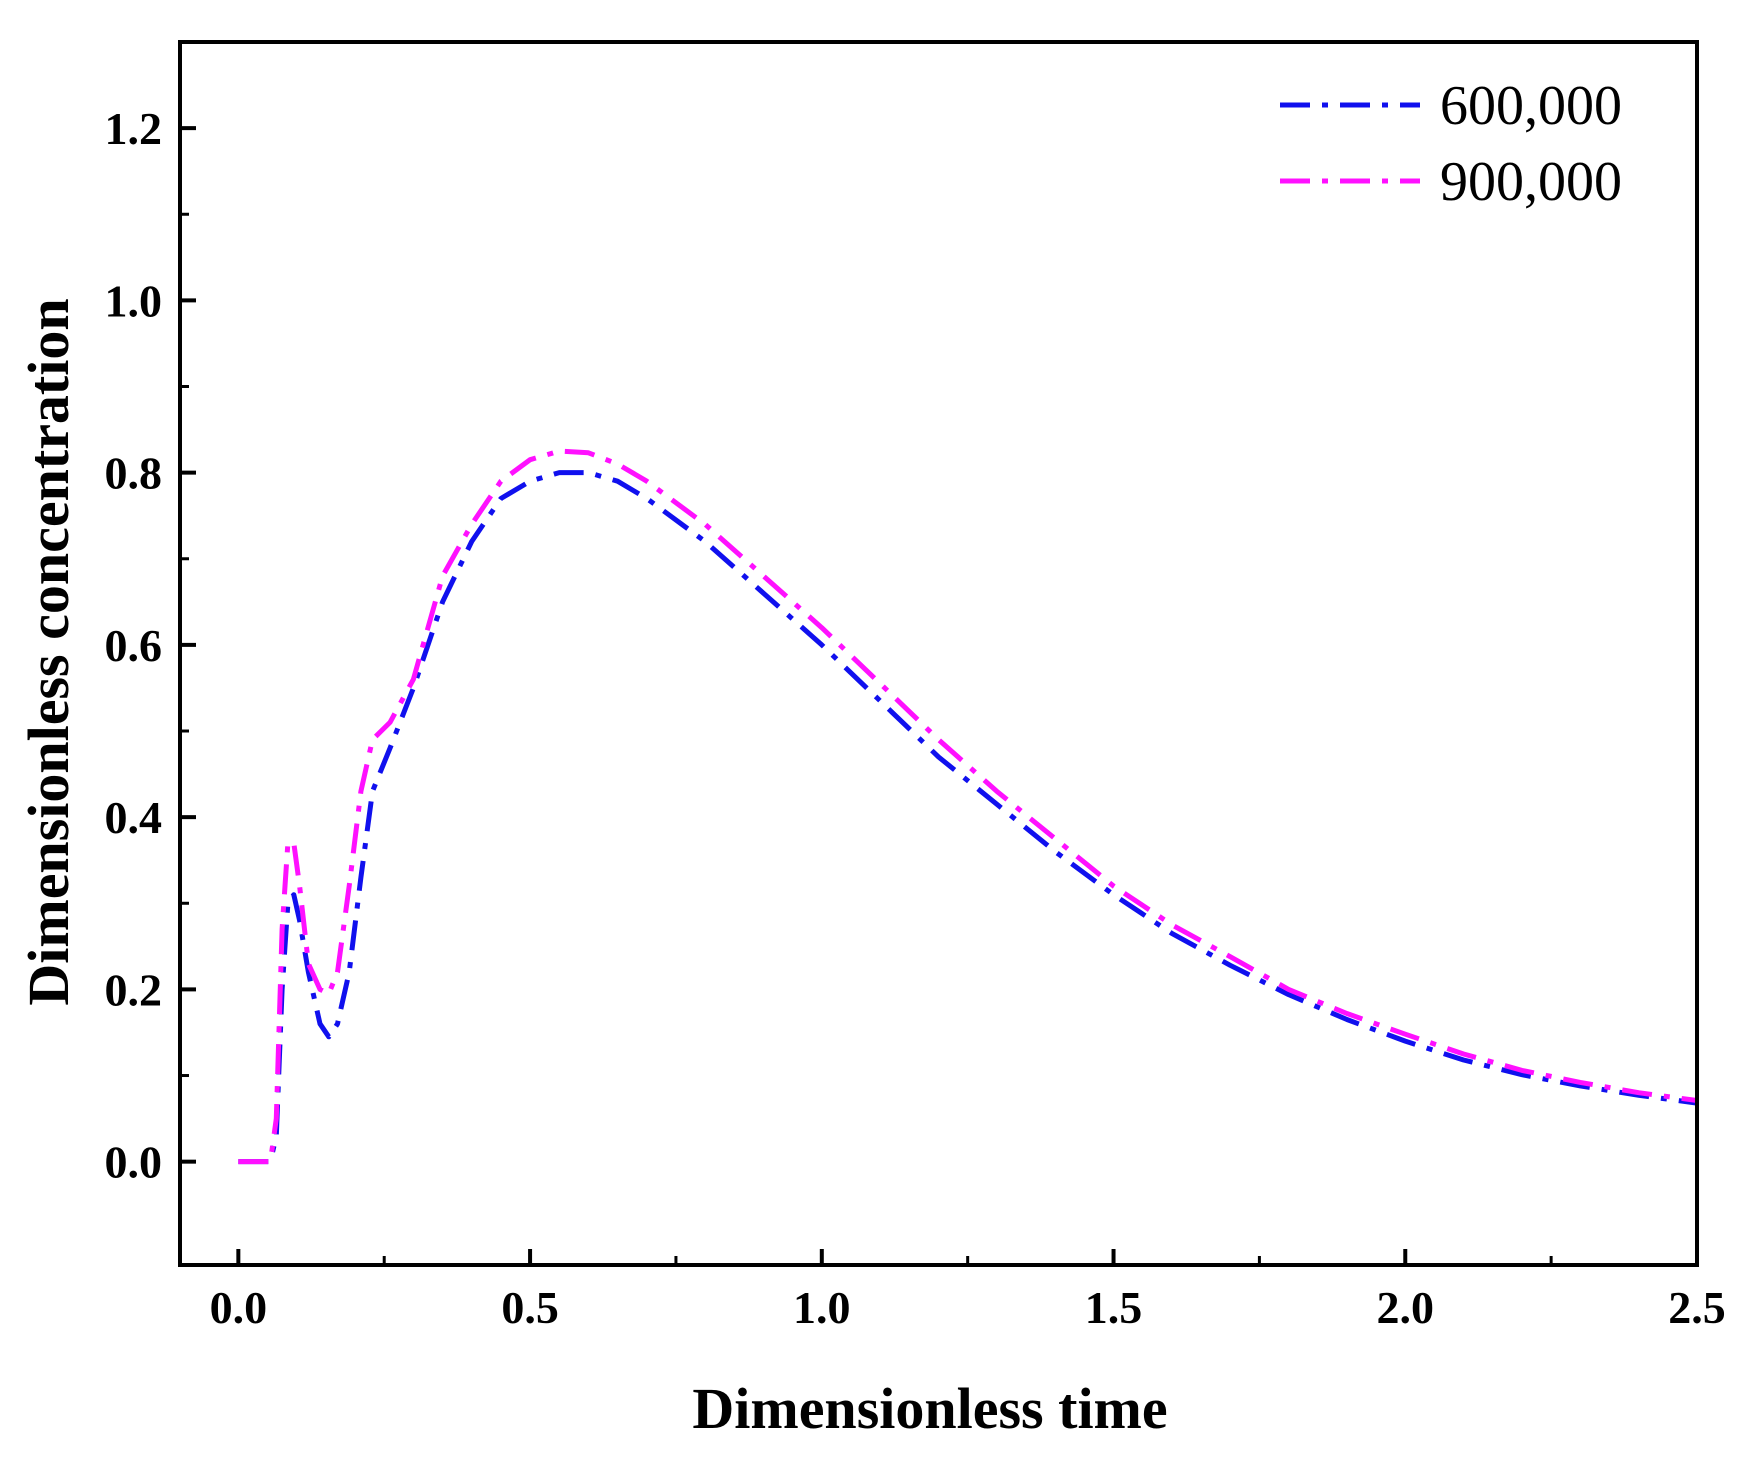  What do you see at coordinates (1531, 182) in the screenshot?
I see `legend-label-2: 900,000` at bounding box center [1531, 182].